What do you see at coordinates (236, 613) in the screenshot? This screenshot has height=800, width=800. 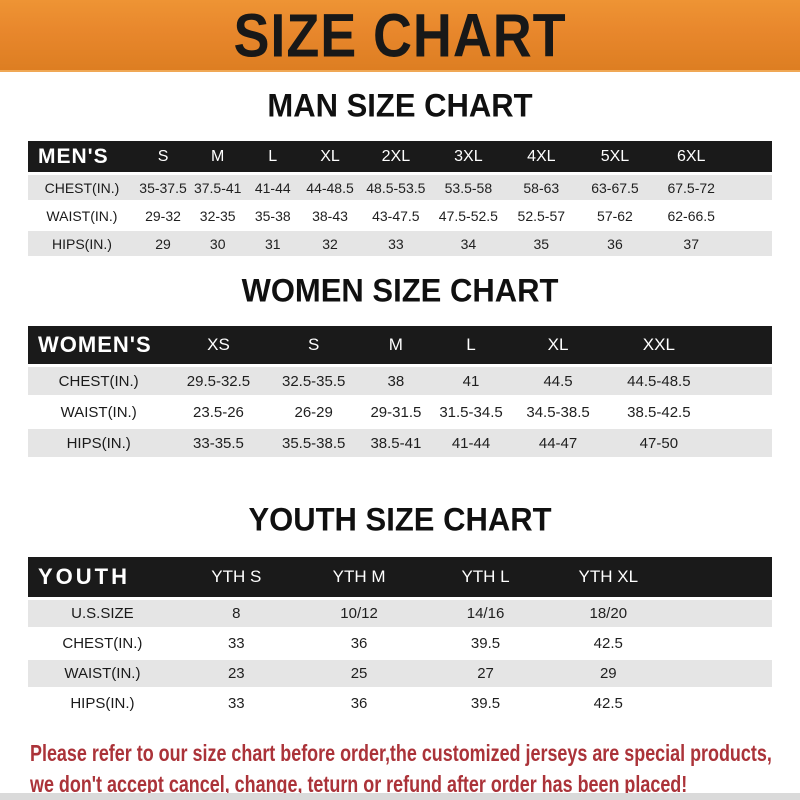 I see `size-cell: 8` at bounding box center [236, 613].